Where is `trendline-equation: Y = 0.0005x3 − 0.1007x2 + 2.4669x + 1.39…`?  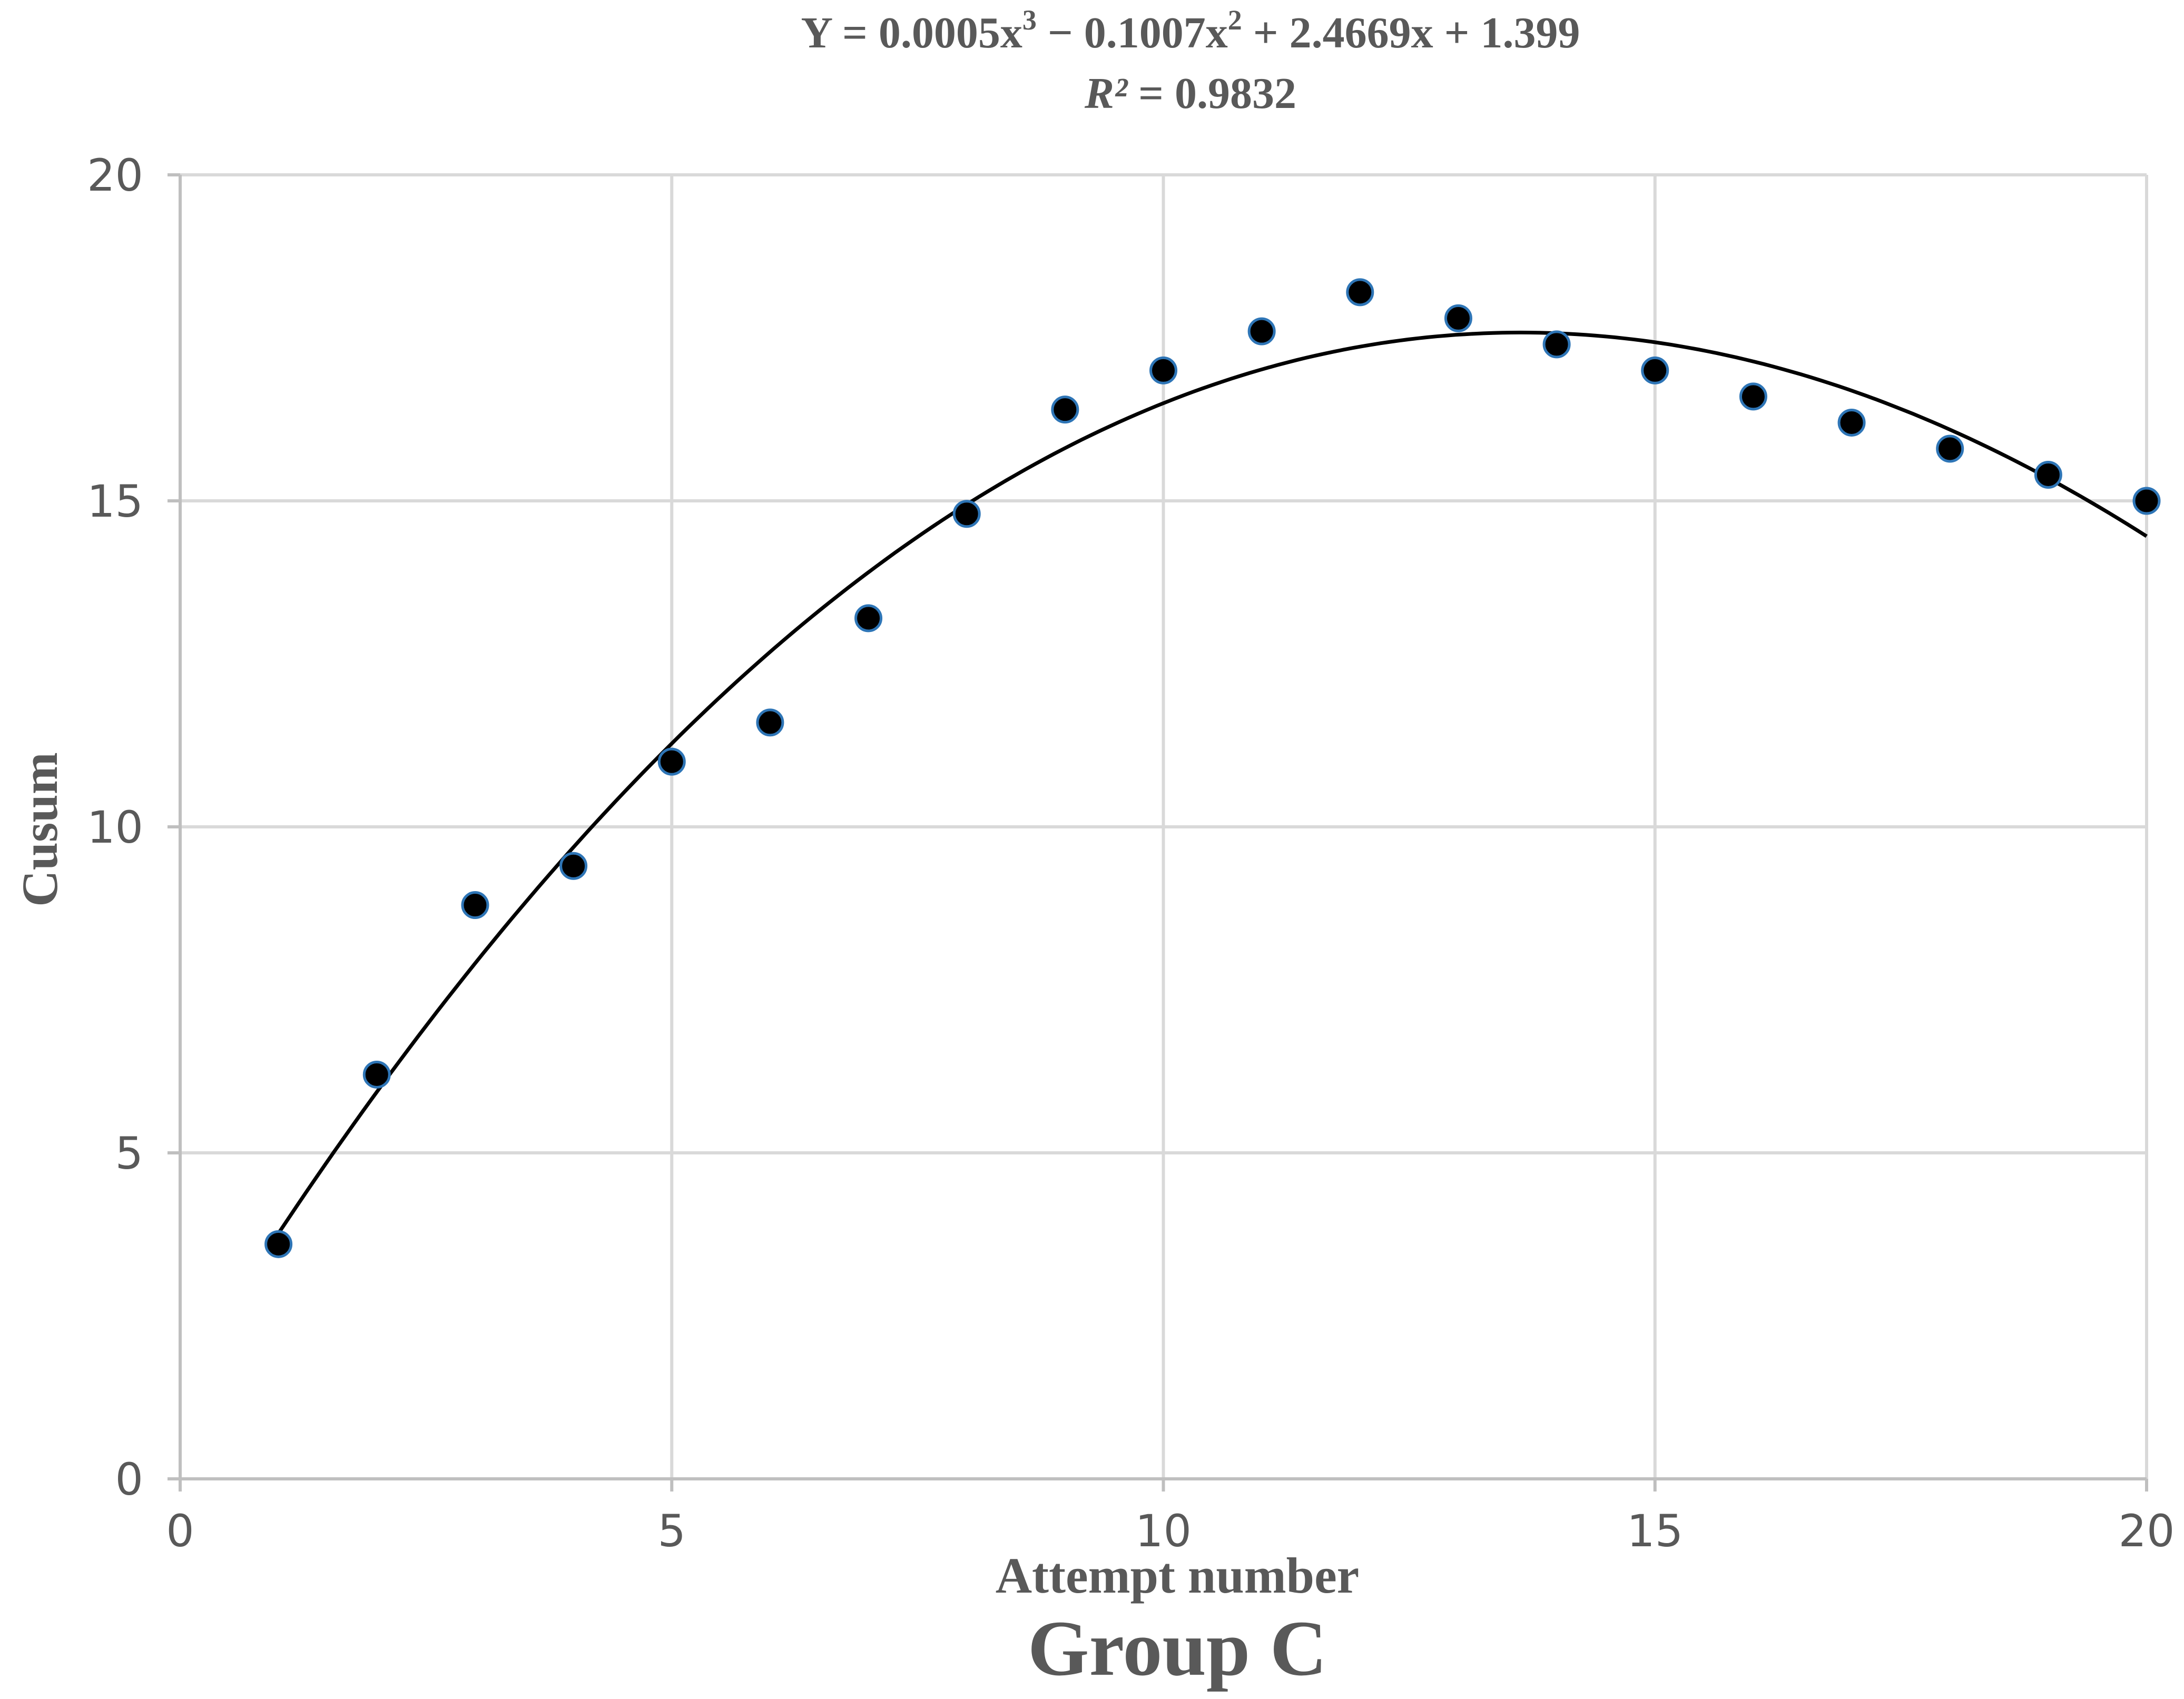 trendline-equation: Y = 0.0005x3 − 0.1007x2 + 2.4669x + 1.39… is located at coordinates (1190, 30).